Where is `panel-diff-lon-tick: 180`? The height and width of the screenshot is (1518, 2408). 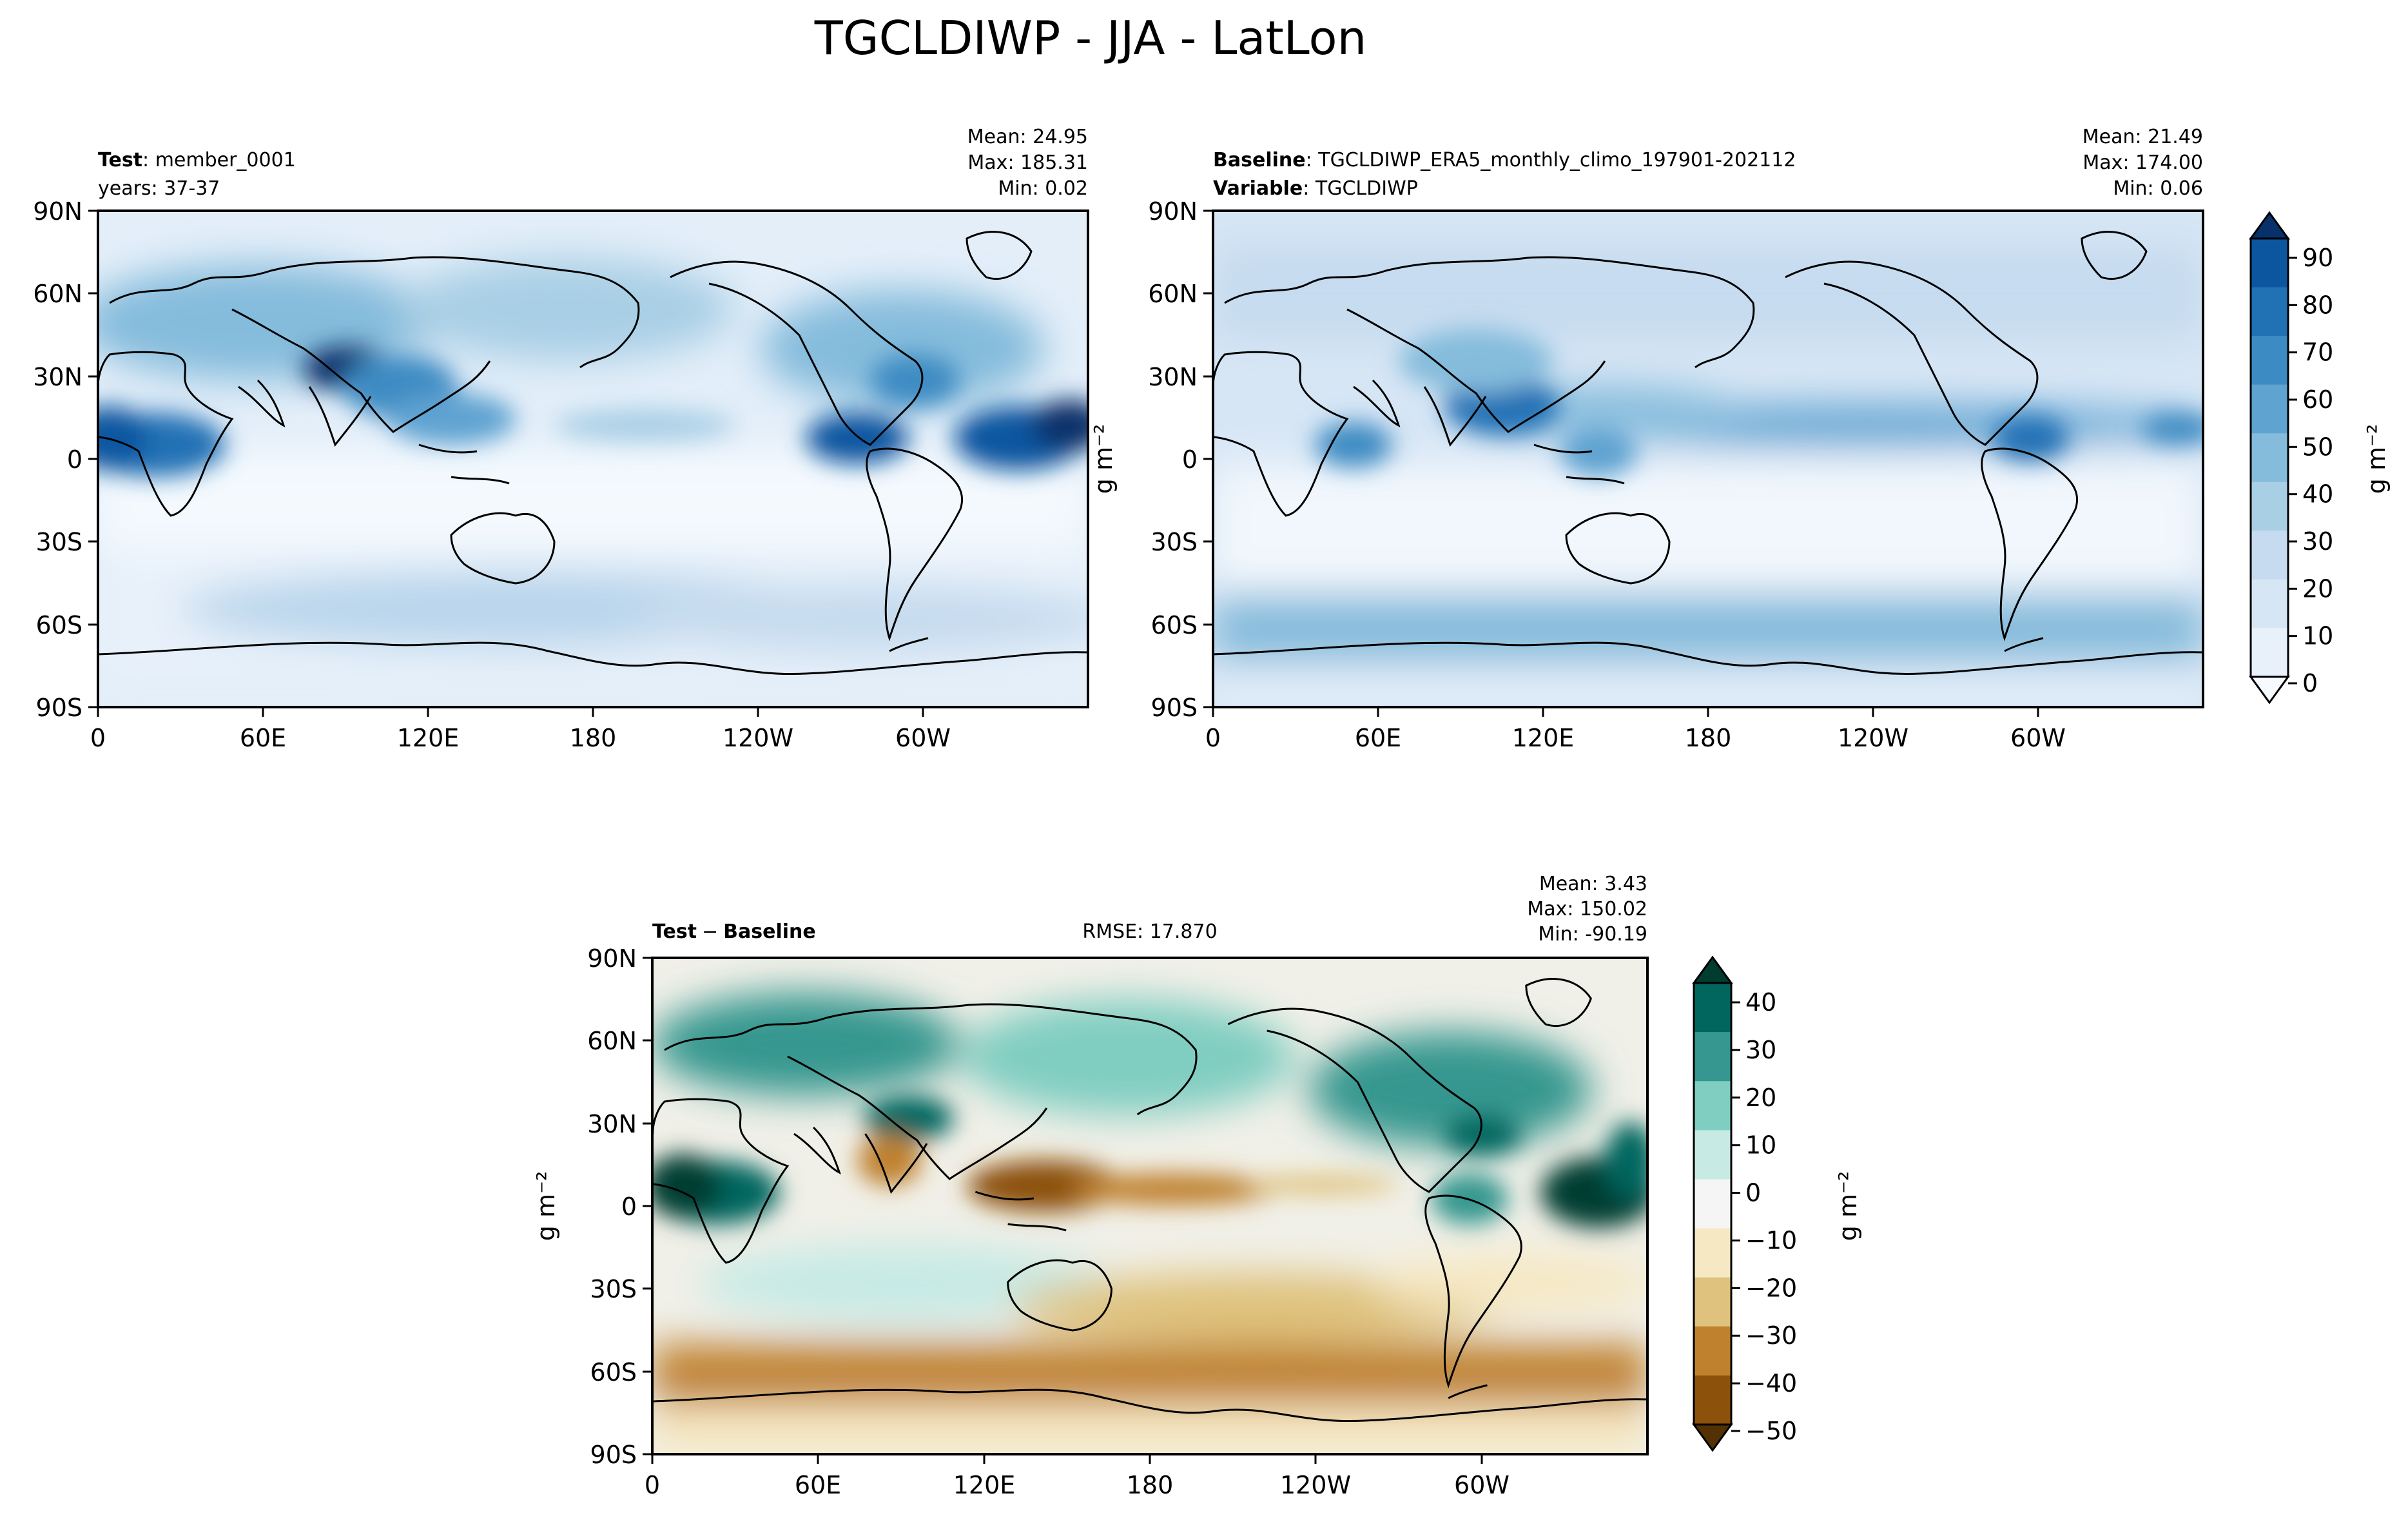
panel-diff-lon-tick: 180 is located at coordinates (1150, 1485).